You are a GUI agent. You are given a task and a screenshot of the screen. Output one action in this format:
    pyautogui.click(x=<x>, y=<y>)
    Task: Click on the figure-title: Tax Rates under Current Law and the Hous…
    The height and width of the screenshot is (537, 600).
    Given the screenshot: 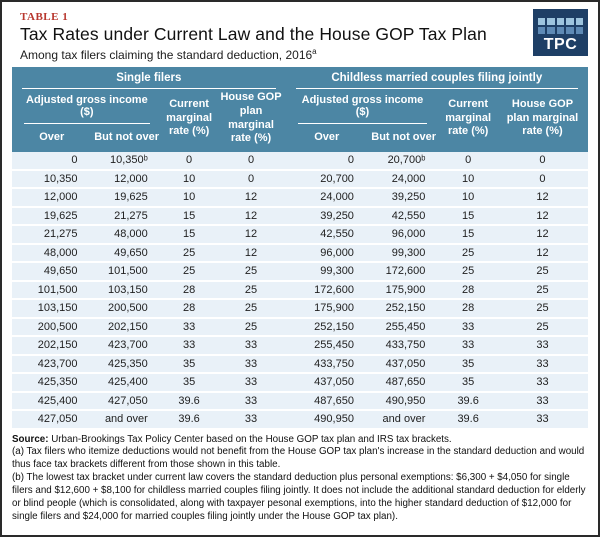 What is the action you would take?
    pyautogui.click(x=253, y=34)
    